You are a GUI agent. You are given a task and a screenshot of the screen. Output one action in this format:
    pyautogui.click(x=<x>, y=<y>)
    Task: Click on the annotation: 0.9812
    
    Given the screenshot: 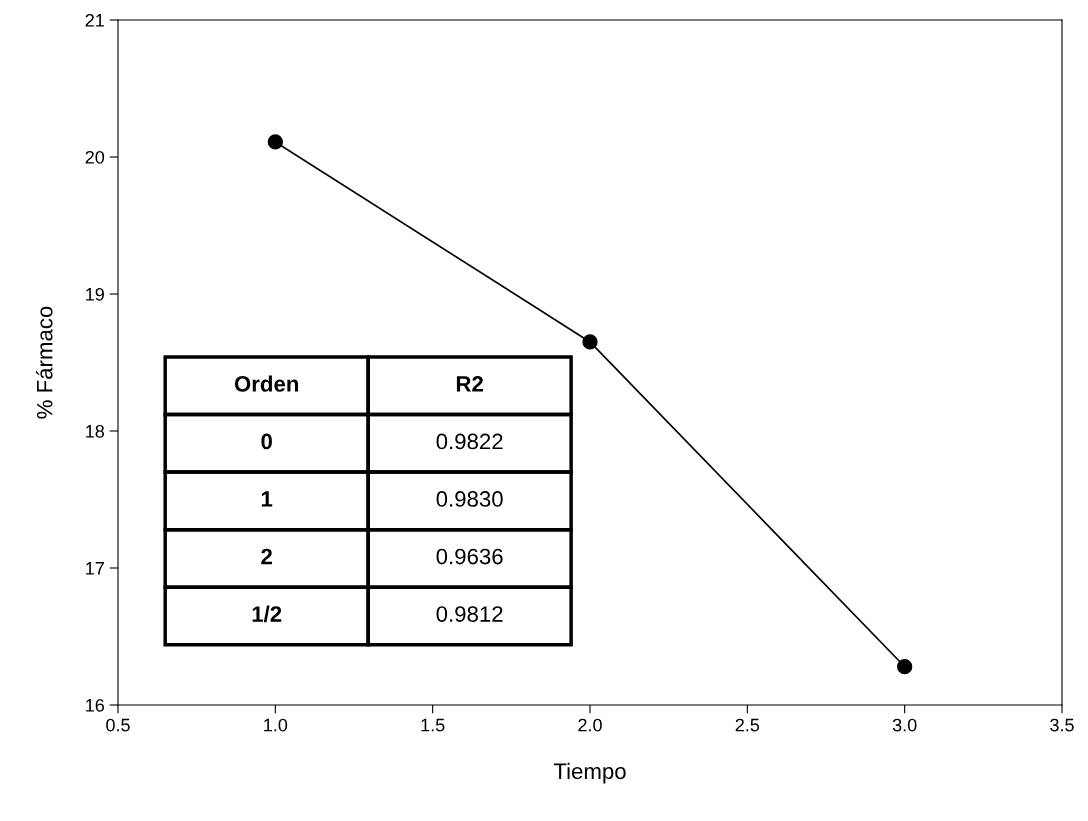 What is the action you would take?
    pyautogui.click(x=469, y=614)
    